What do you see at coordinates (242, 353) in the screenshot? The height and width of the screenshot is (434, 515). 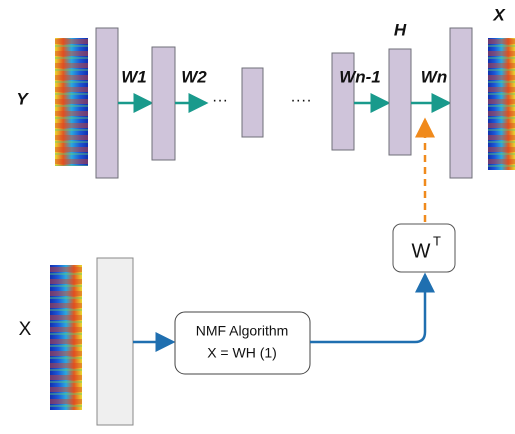 I see `nmf-formula: X = WH (1)` at bounding box center [242, 353].